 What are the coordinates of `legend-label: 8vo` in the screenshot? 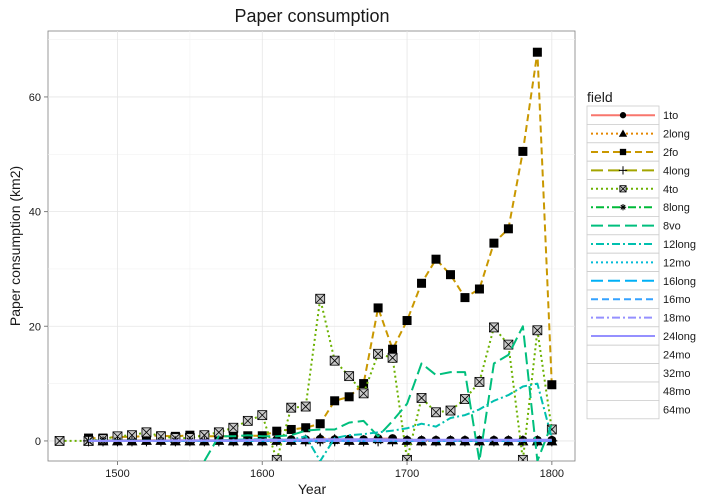 It's located at (672, 227).